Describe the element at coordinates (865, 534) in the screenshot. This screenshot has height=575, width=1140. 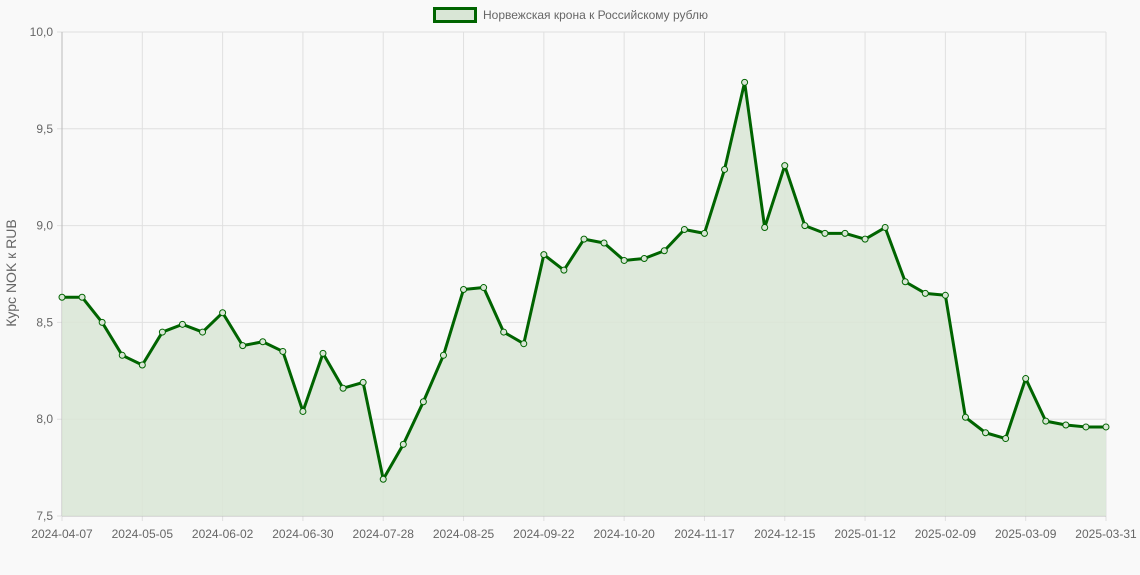
I see `x-tick-label: 2025-01-12` at that location.